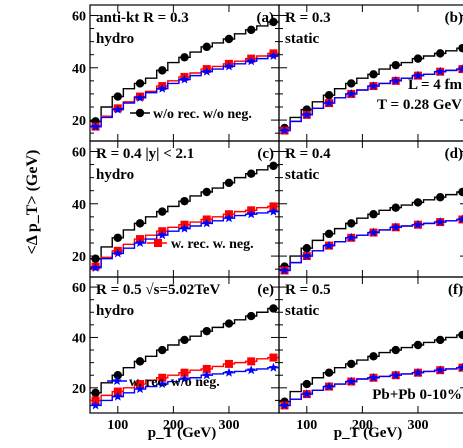 Image resolution: width=463 pixels, height=448 pixels. What do you see at coordinates (79, 205) in the screenshot?
I see `y-tick-label: 40` at bounding box center [79, 205].